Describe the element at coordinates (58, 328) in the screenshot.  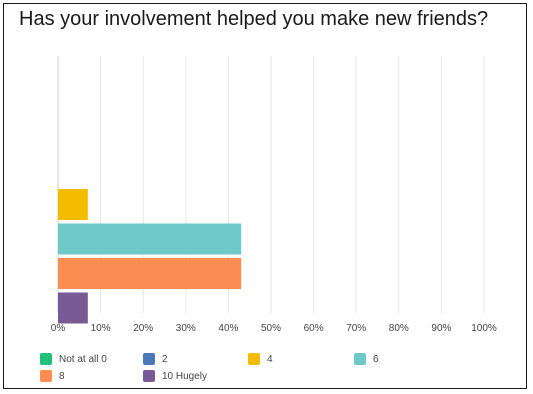
I see `x-tick-label: 0%` at that location.